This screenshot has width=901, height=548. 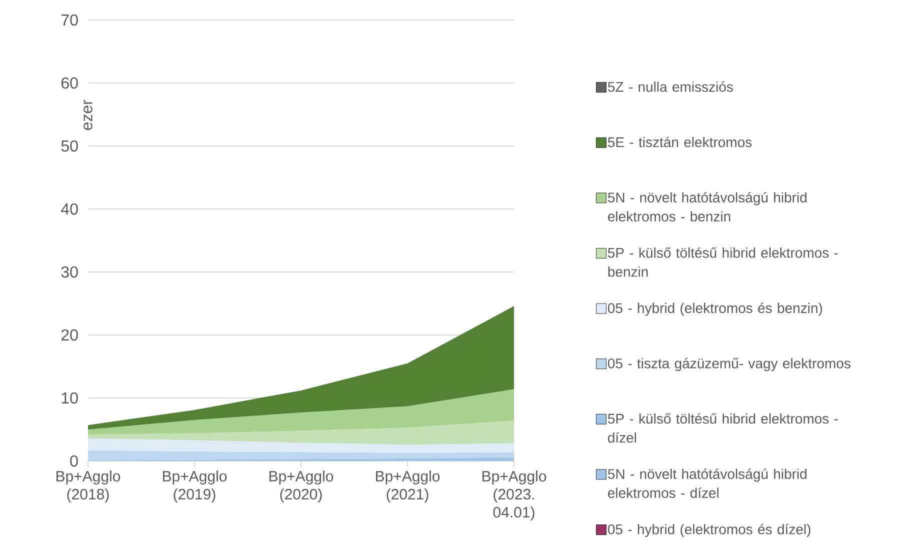 What do you see at coordinates (408, 486) in the screenshot?
I see `x-tick-label: Bp+Agglo (2021)` at bounding box center [408, 486].